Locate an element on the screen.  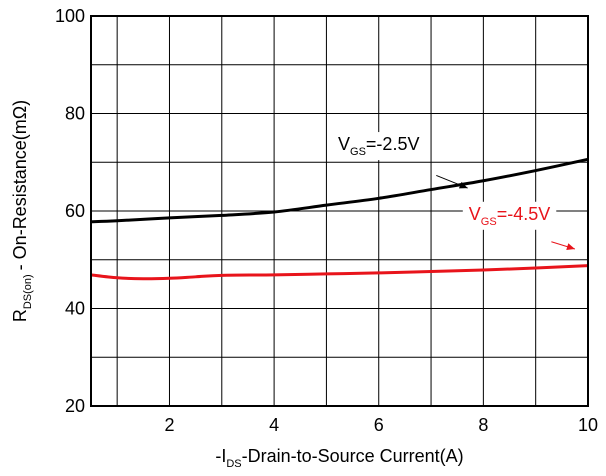
x-axis-label: -IDS-Drain-to-Source Current(A) is located at coordinates (339, 458).